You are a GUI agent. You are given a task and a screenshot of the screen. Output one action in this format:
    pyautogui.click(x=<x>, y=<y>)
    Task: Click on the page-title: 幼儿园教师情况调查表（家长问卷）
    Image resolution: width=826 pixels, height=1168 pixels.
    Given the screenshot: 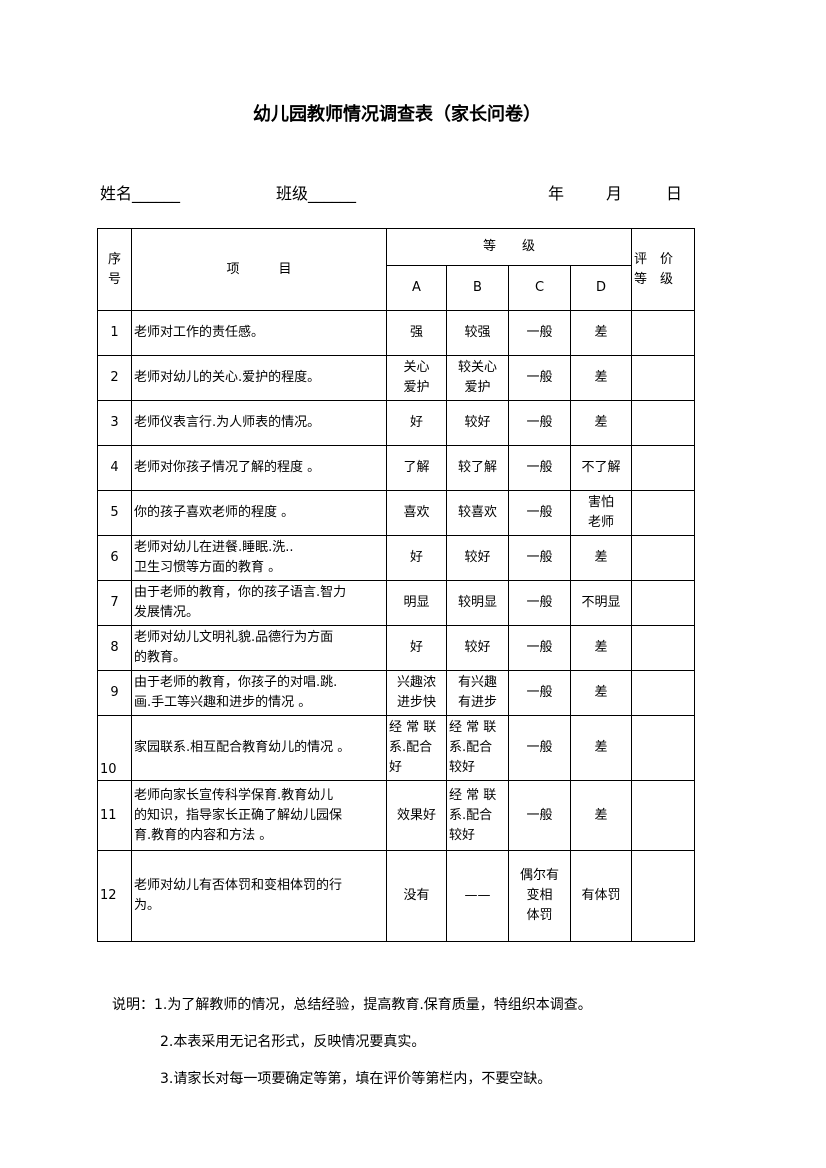 What is the action you would take?
    pyautogui.click(x=397, y=114)
    